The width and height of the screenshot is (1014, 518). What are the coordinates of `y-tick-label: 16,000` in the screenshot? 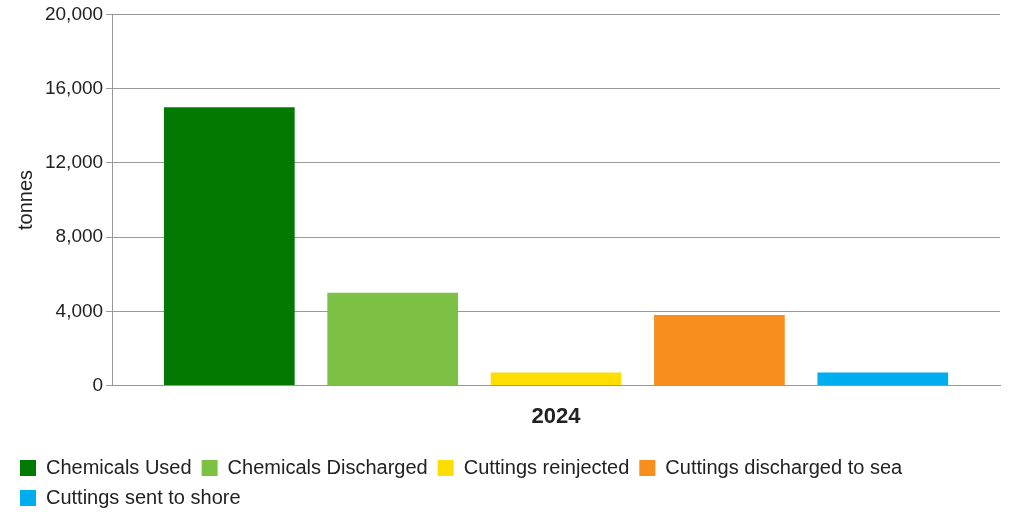 It's located at (74, 87).